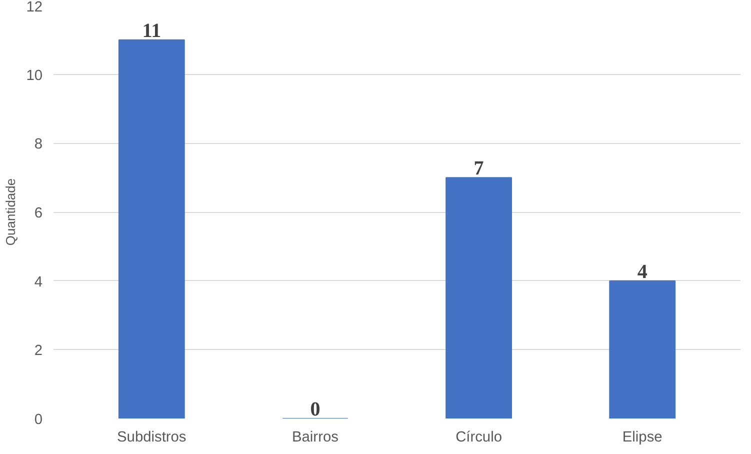 This screenshot has height=454, width=751. Describe the element at coordinates (479, 438) in the screenshot. I see `x-tick-label: Círculo` at that location.